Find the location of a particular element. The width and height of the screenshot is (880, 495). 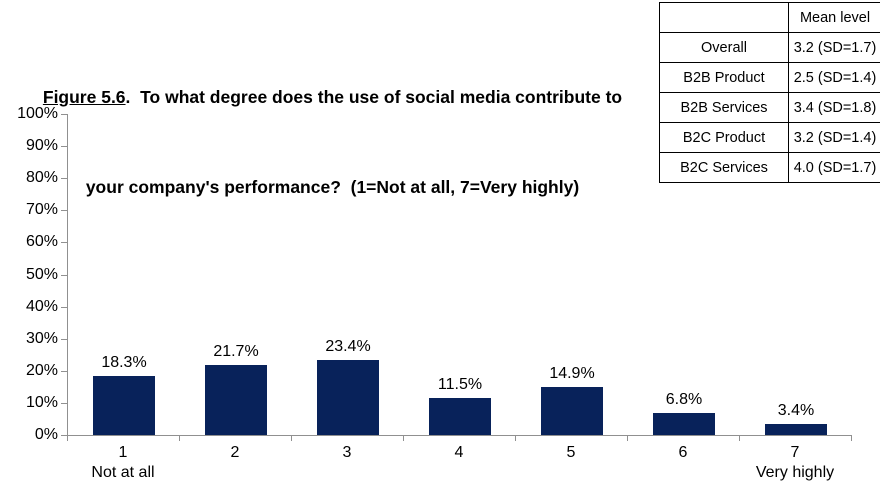

bar-value-label: 23.4% is located at coordinates (348, 346).